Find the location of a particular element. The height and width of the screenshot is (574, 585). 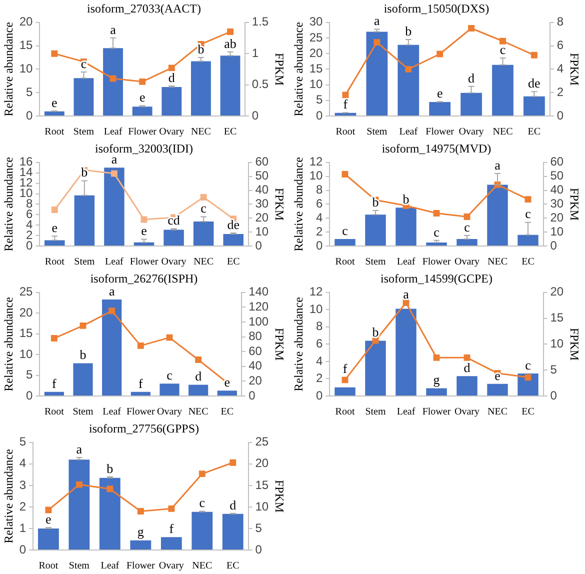

annotation: d is located at coordinates (198, 376).